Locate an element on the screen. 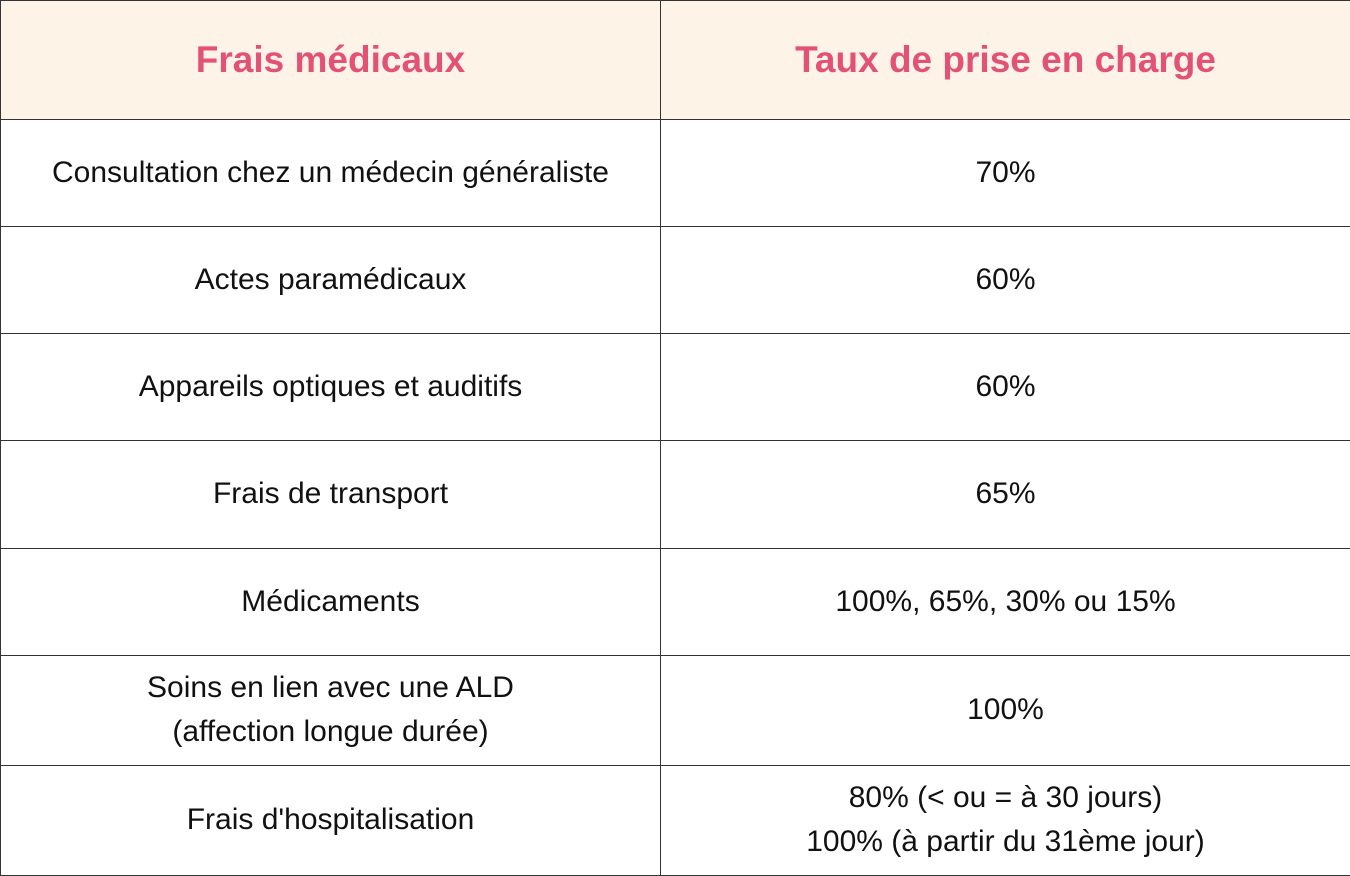 This screenshot has width=1350, height=876. rate-cell: 70% is located at coordinates (1005, 173).